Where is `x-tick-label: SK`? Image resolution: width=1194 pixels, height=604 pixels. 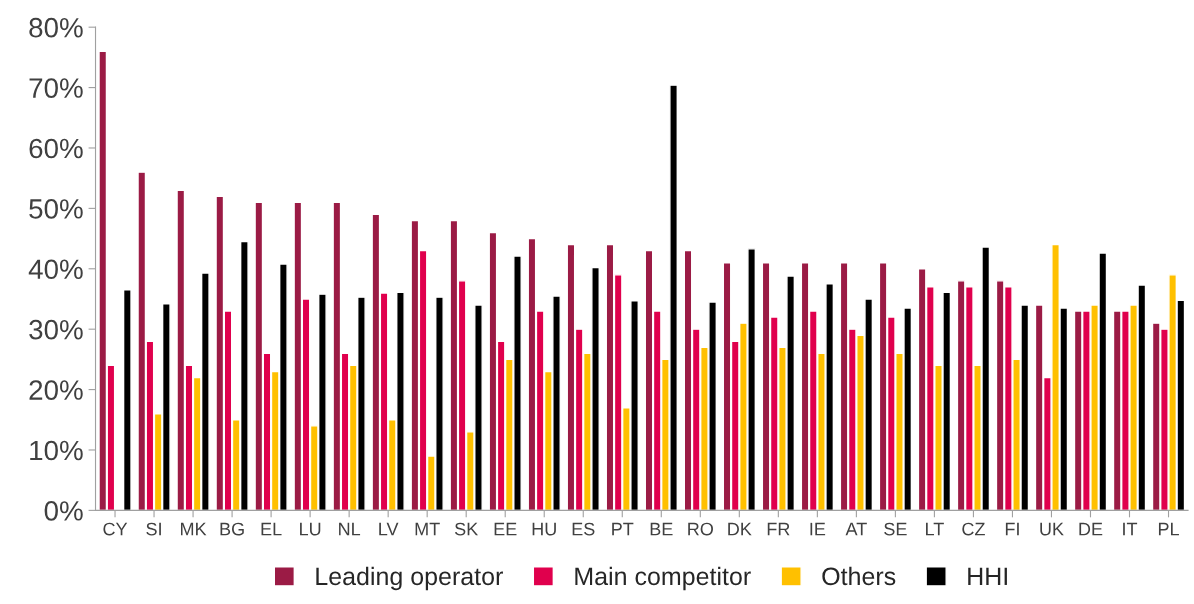 x-tick-label: SK is located at coordinates (466, 529).